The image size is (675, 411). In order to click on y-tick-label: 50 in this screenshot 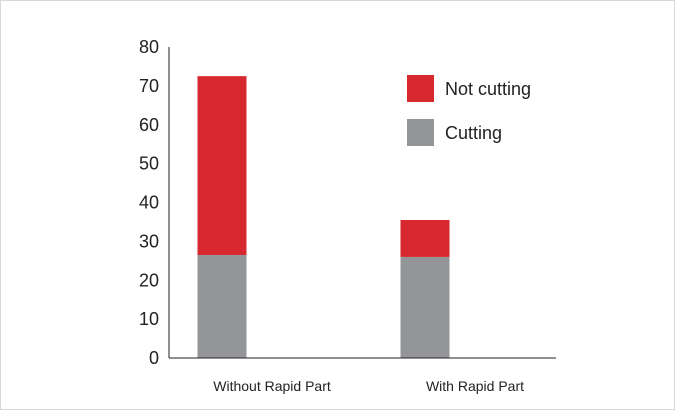, I will do `click(149, 164)`.